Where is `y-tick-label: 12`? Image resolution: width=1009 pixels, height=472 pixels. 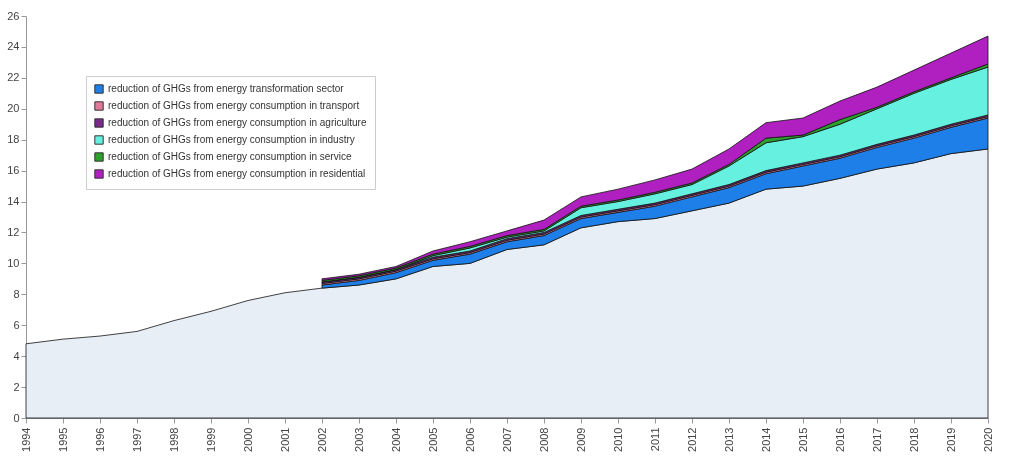 y-tick-label: 12 is located at coordinates (13, 231).